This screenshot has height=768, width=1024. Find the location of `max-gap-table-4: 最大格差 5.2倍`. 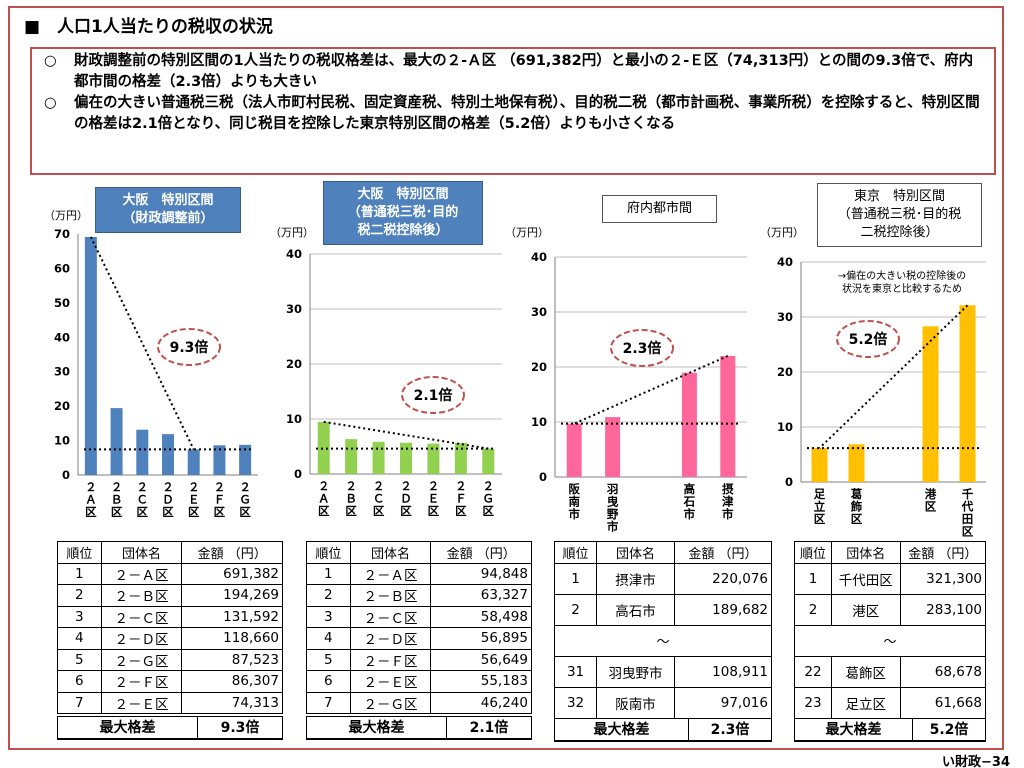

max-gap-table-4: 最大格差 5.2倍 is located at coordinates (890, 730).